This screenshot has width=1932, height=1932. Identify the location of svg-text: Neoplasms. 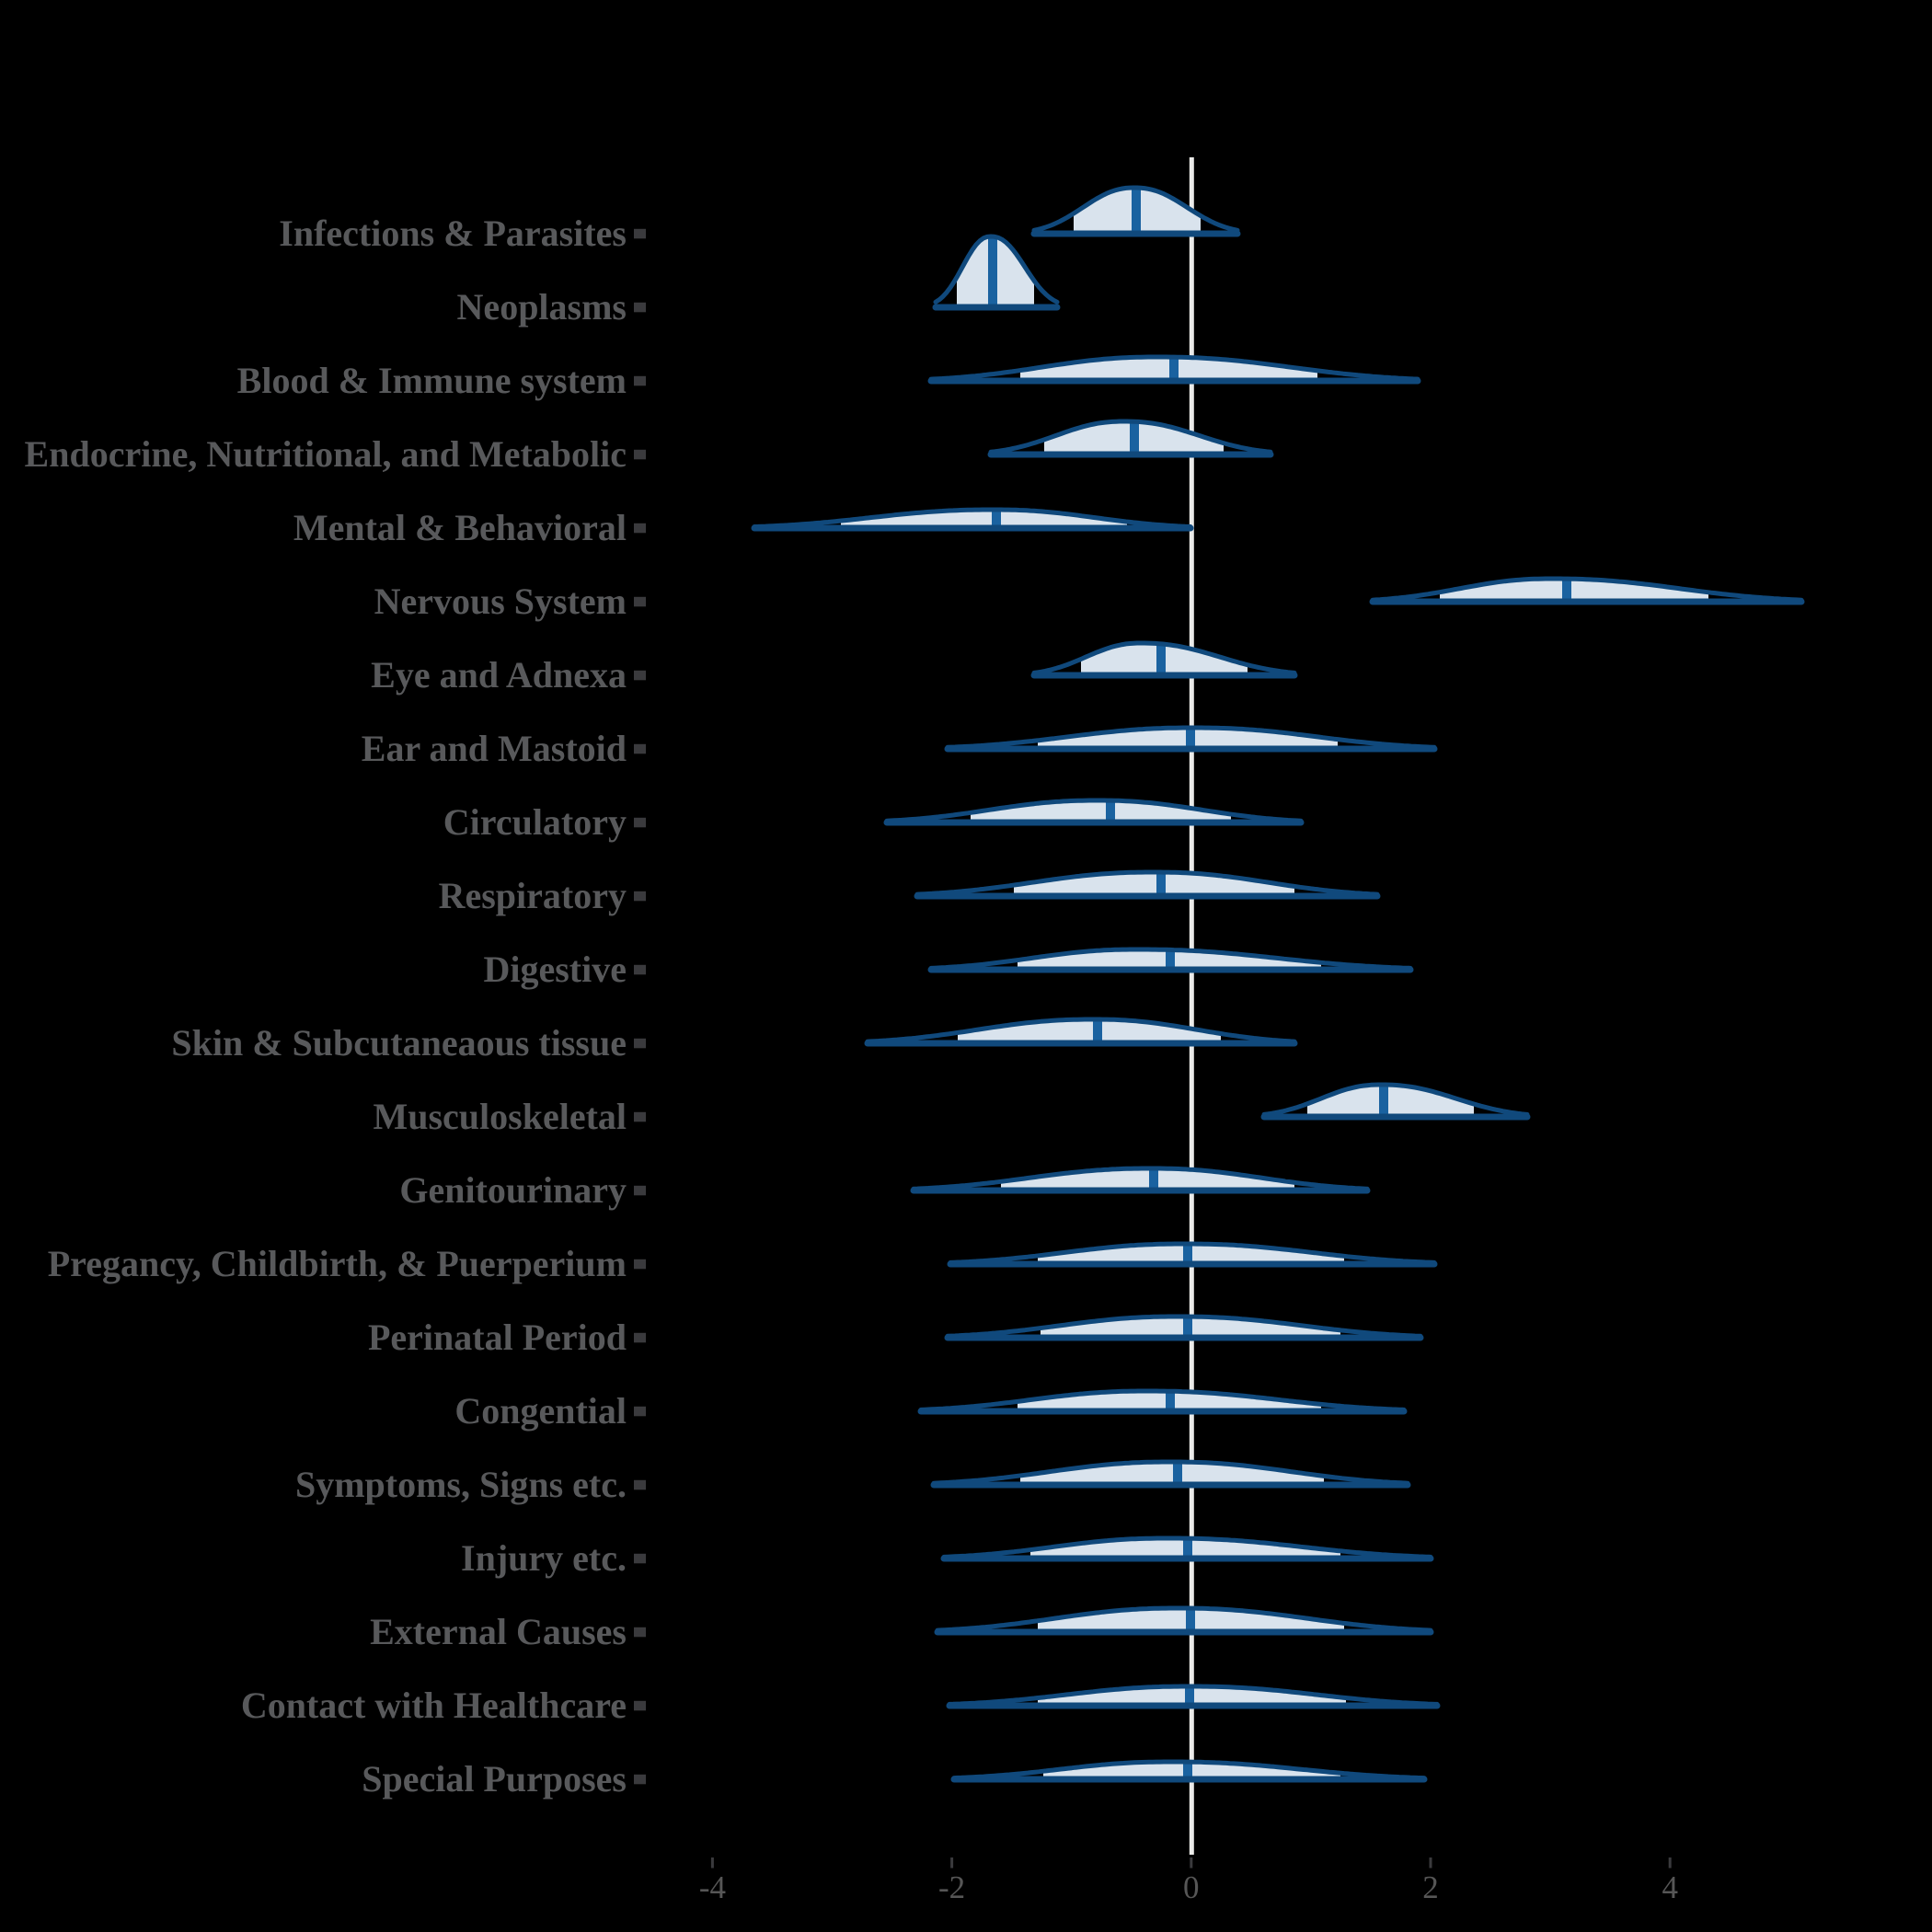
(542, 307).